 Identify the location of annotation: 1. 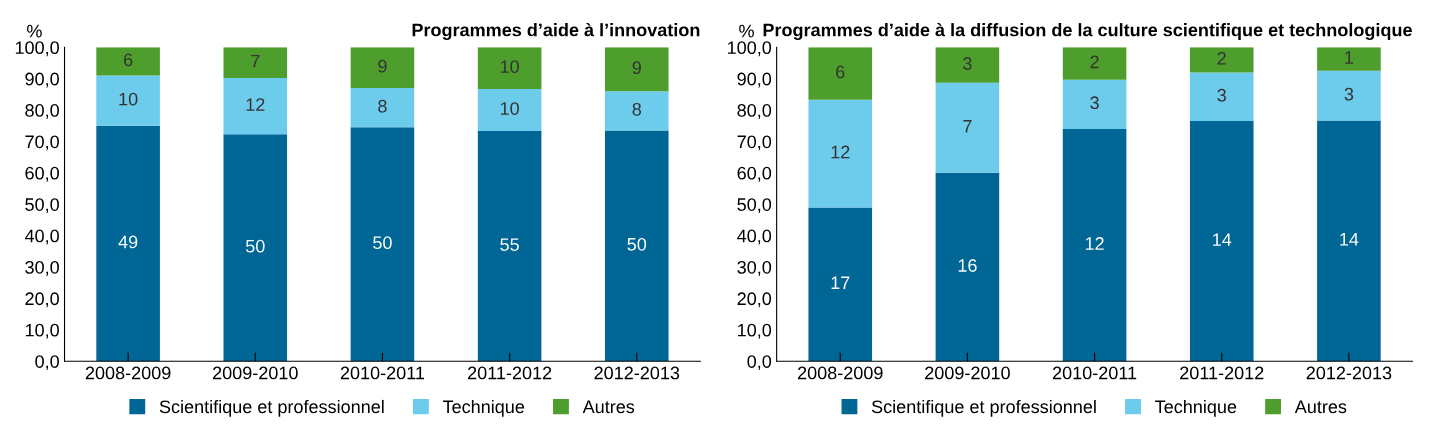
(1349, 57).